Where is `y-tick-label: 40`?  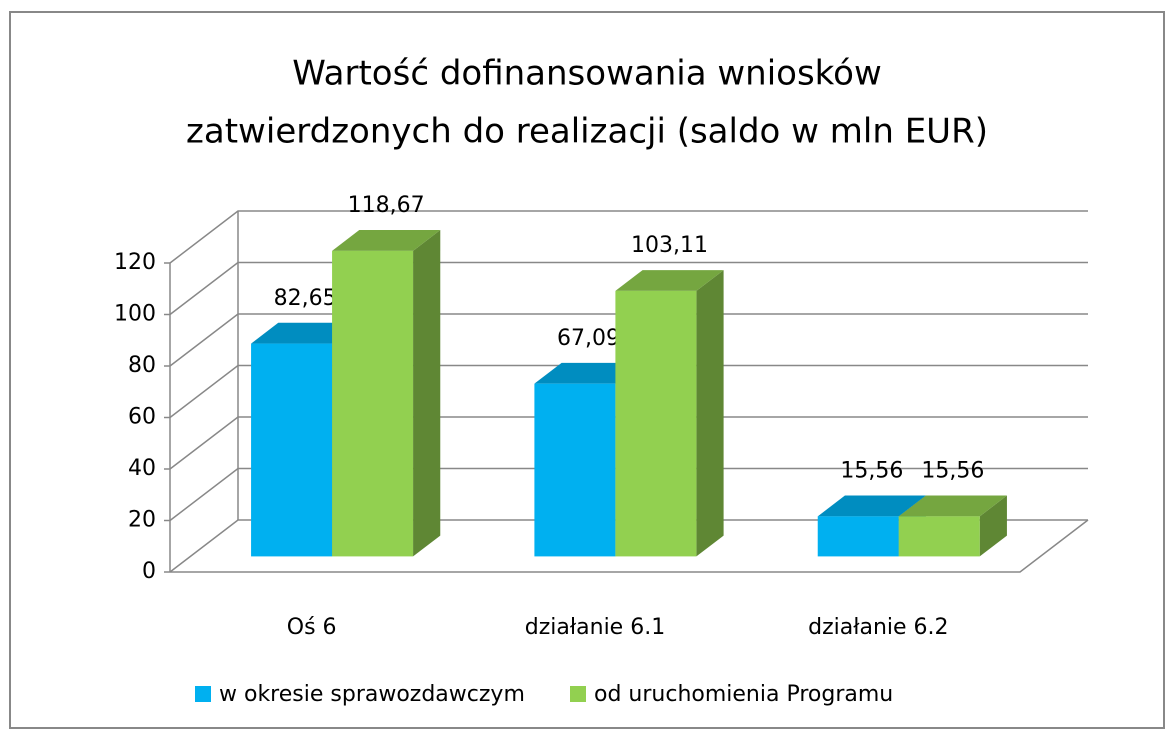 y-tick-label: 40 is located at coordinates (142, 468).